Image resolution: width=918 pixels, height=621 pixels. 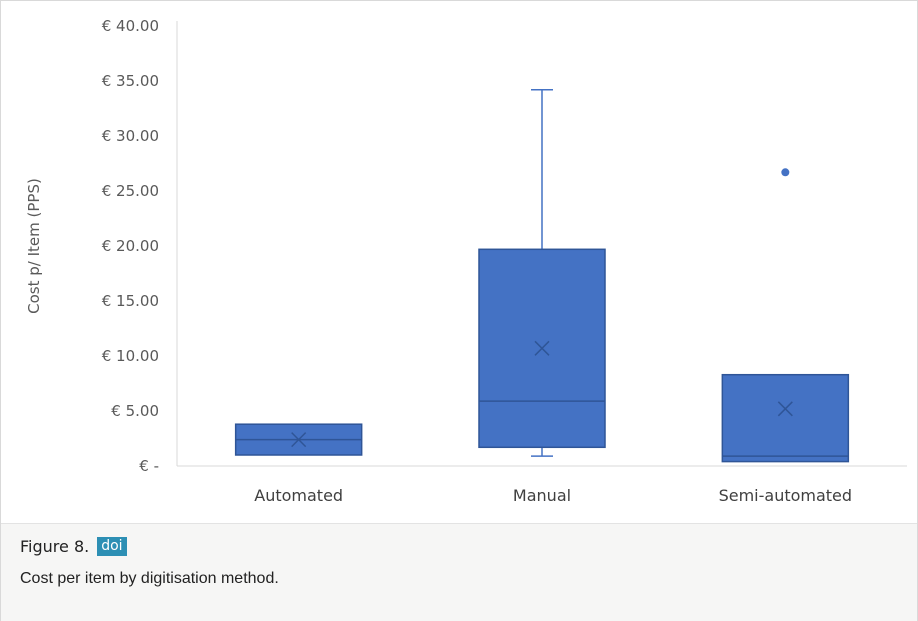 I want to click on y-tick-label: € -, so click(x=149, y=466).